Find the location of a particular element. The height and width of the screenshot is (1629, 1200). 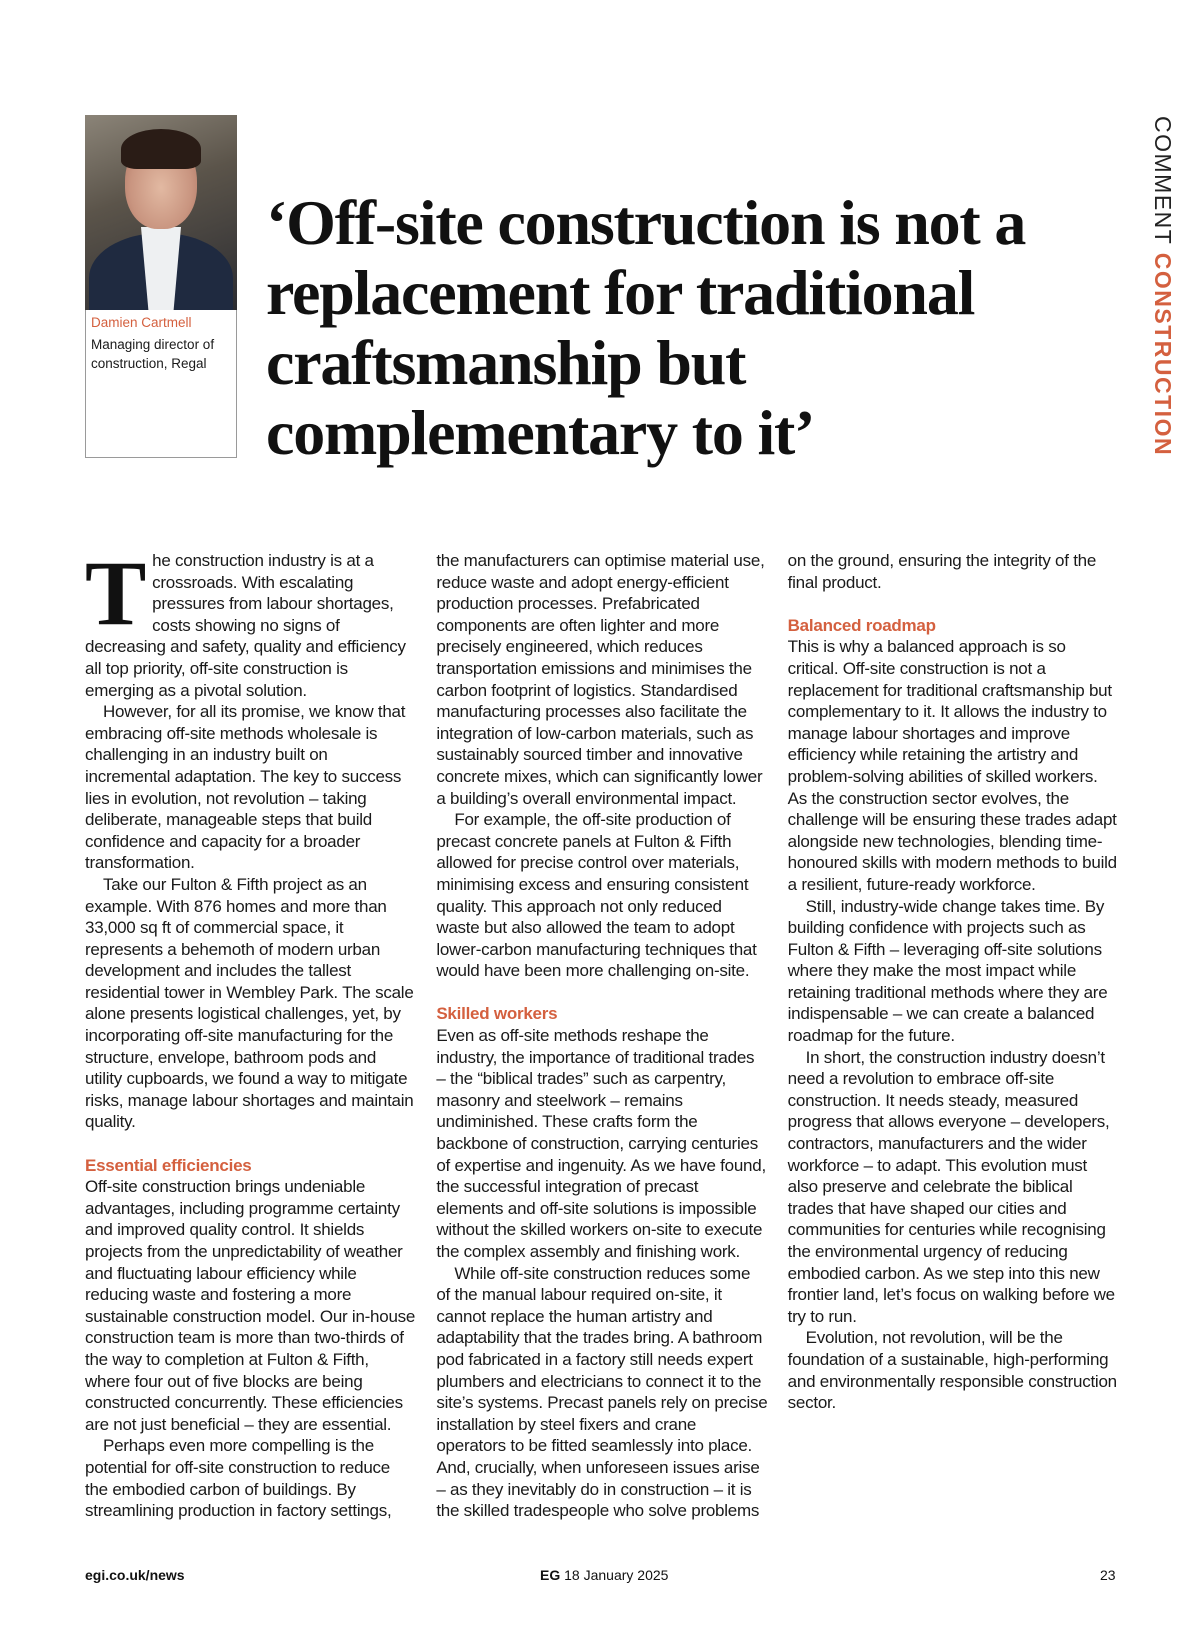

subheading: Skilled workers is located at coordinates (497, 1014).